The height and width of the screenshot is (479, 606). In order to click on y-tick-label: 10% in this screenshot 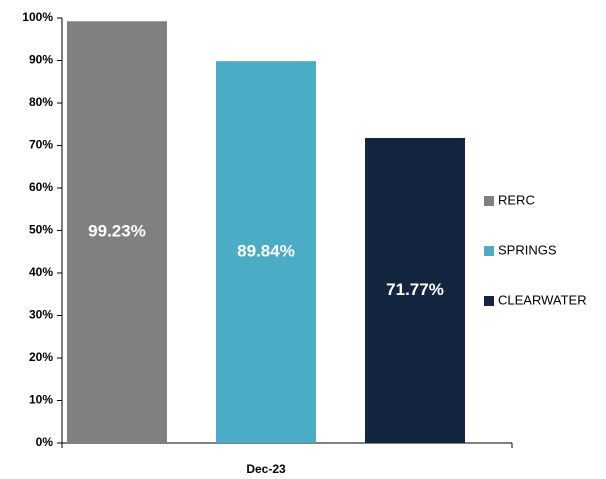, I will do `click(41, 400)`.